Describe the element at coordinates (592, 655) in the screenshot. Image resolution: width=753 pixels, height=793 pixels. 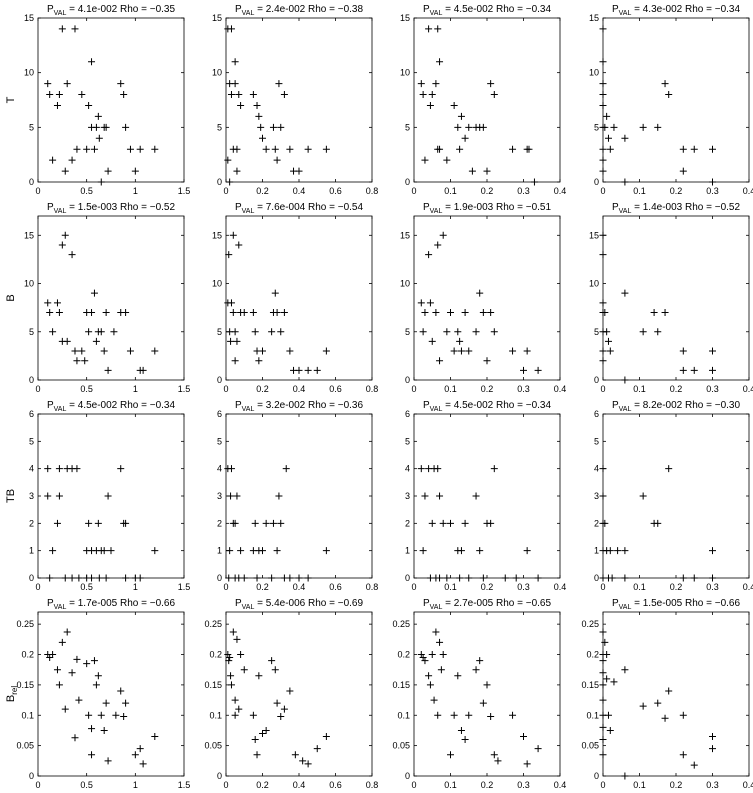
I see `y-tick-label: 0.2` at that location.